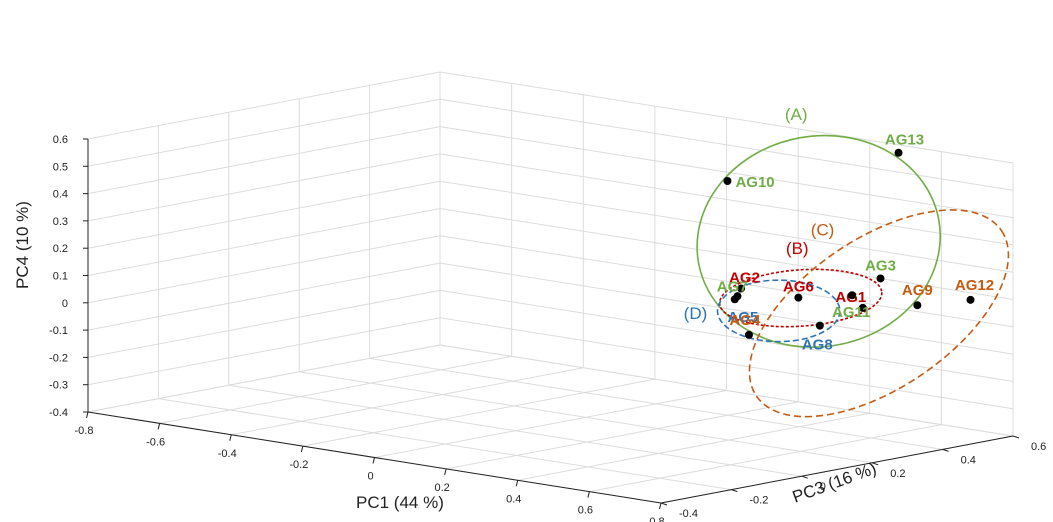 The image size is (1053, 522). What do you see at coordinates (754, 182) in the screenshot?
I see `point-label: AG10` at bounding box center [754, 182].